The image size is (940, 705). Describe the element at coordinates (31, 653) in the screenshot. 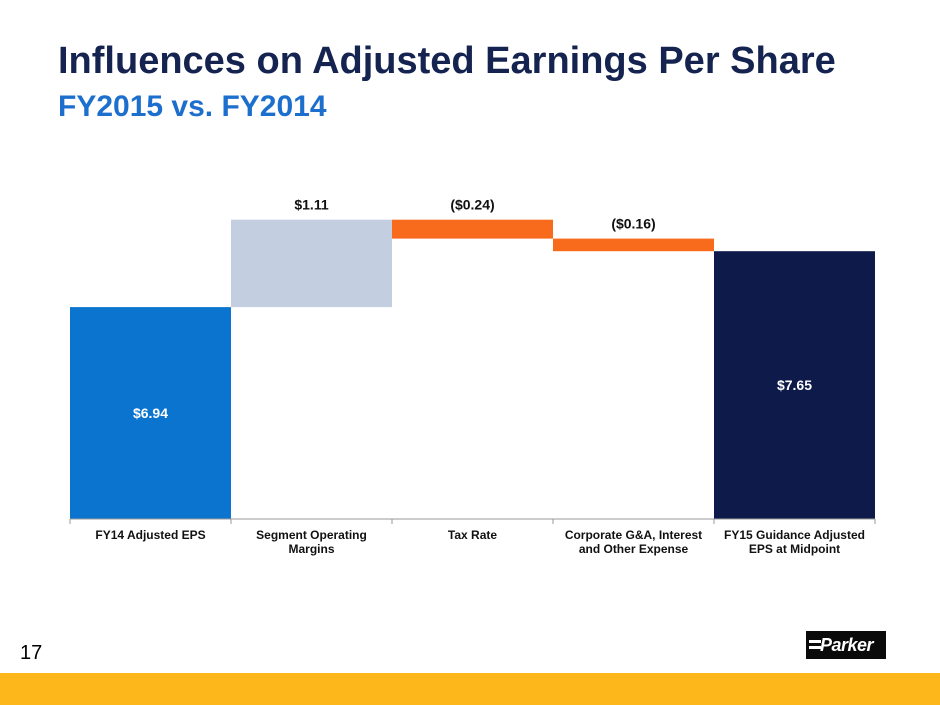

I see `page-number: 17` at that location.